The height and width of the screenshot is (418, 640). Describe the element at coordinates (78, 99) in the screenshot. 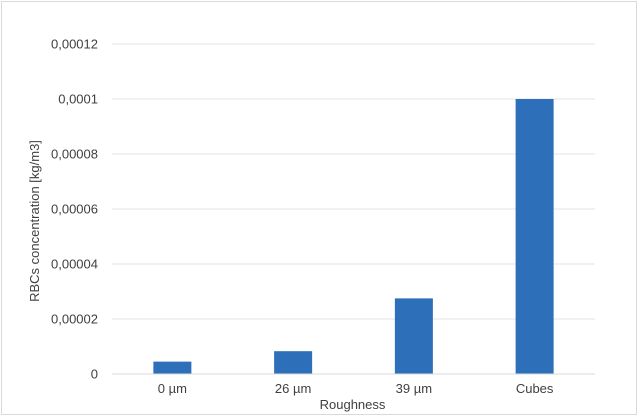

I see `y-tick-label: 0,0001` at that location.